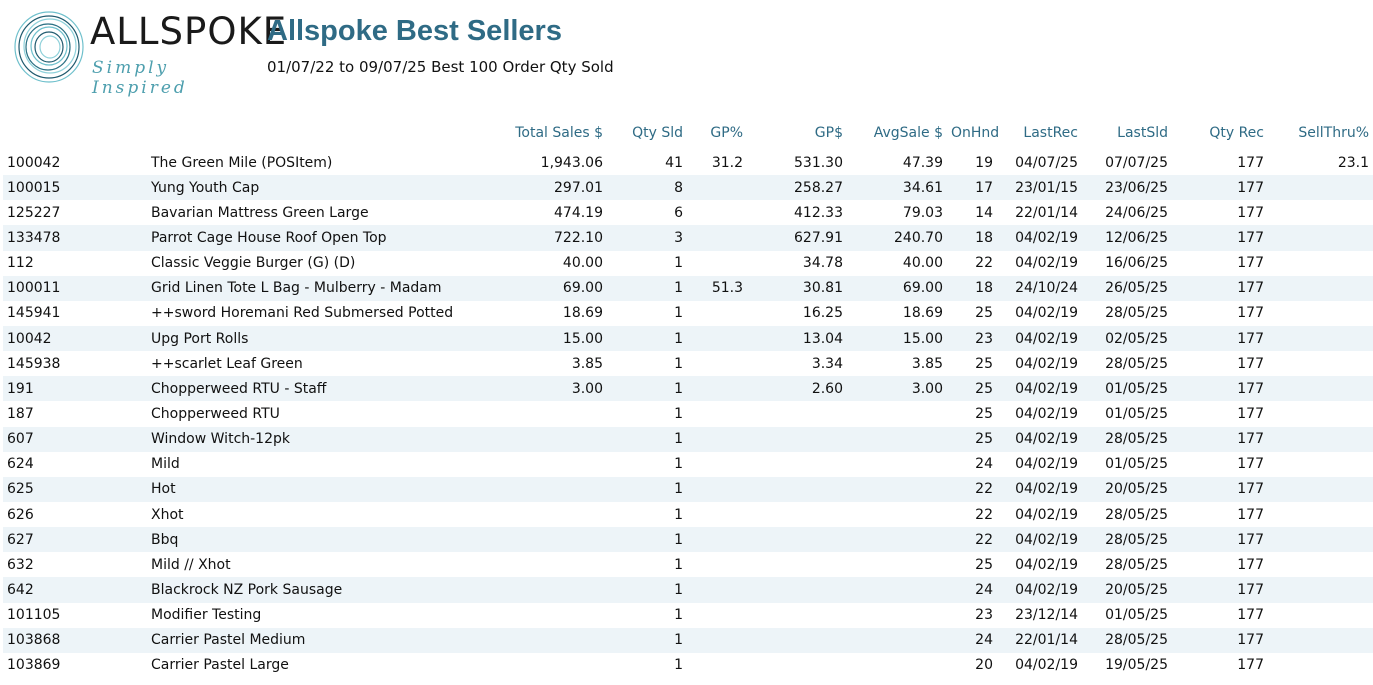 This screenshot has width=1373, height=685. I want to click on cell-last-sold: 01/05/25, so click(1136, 615).